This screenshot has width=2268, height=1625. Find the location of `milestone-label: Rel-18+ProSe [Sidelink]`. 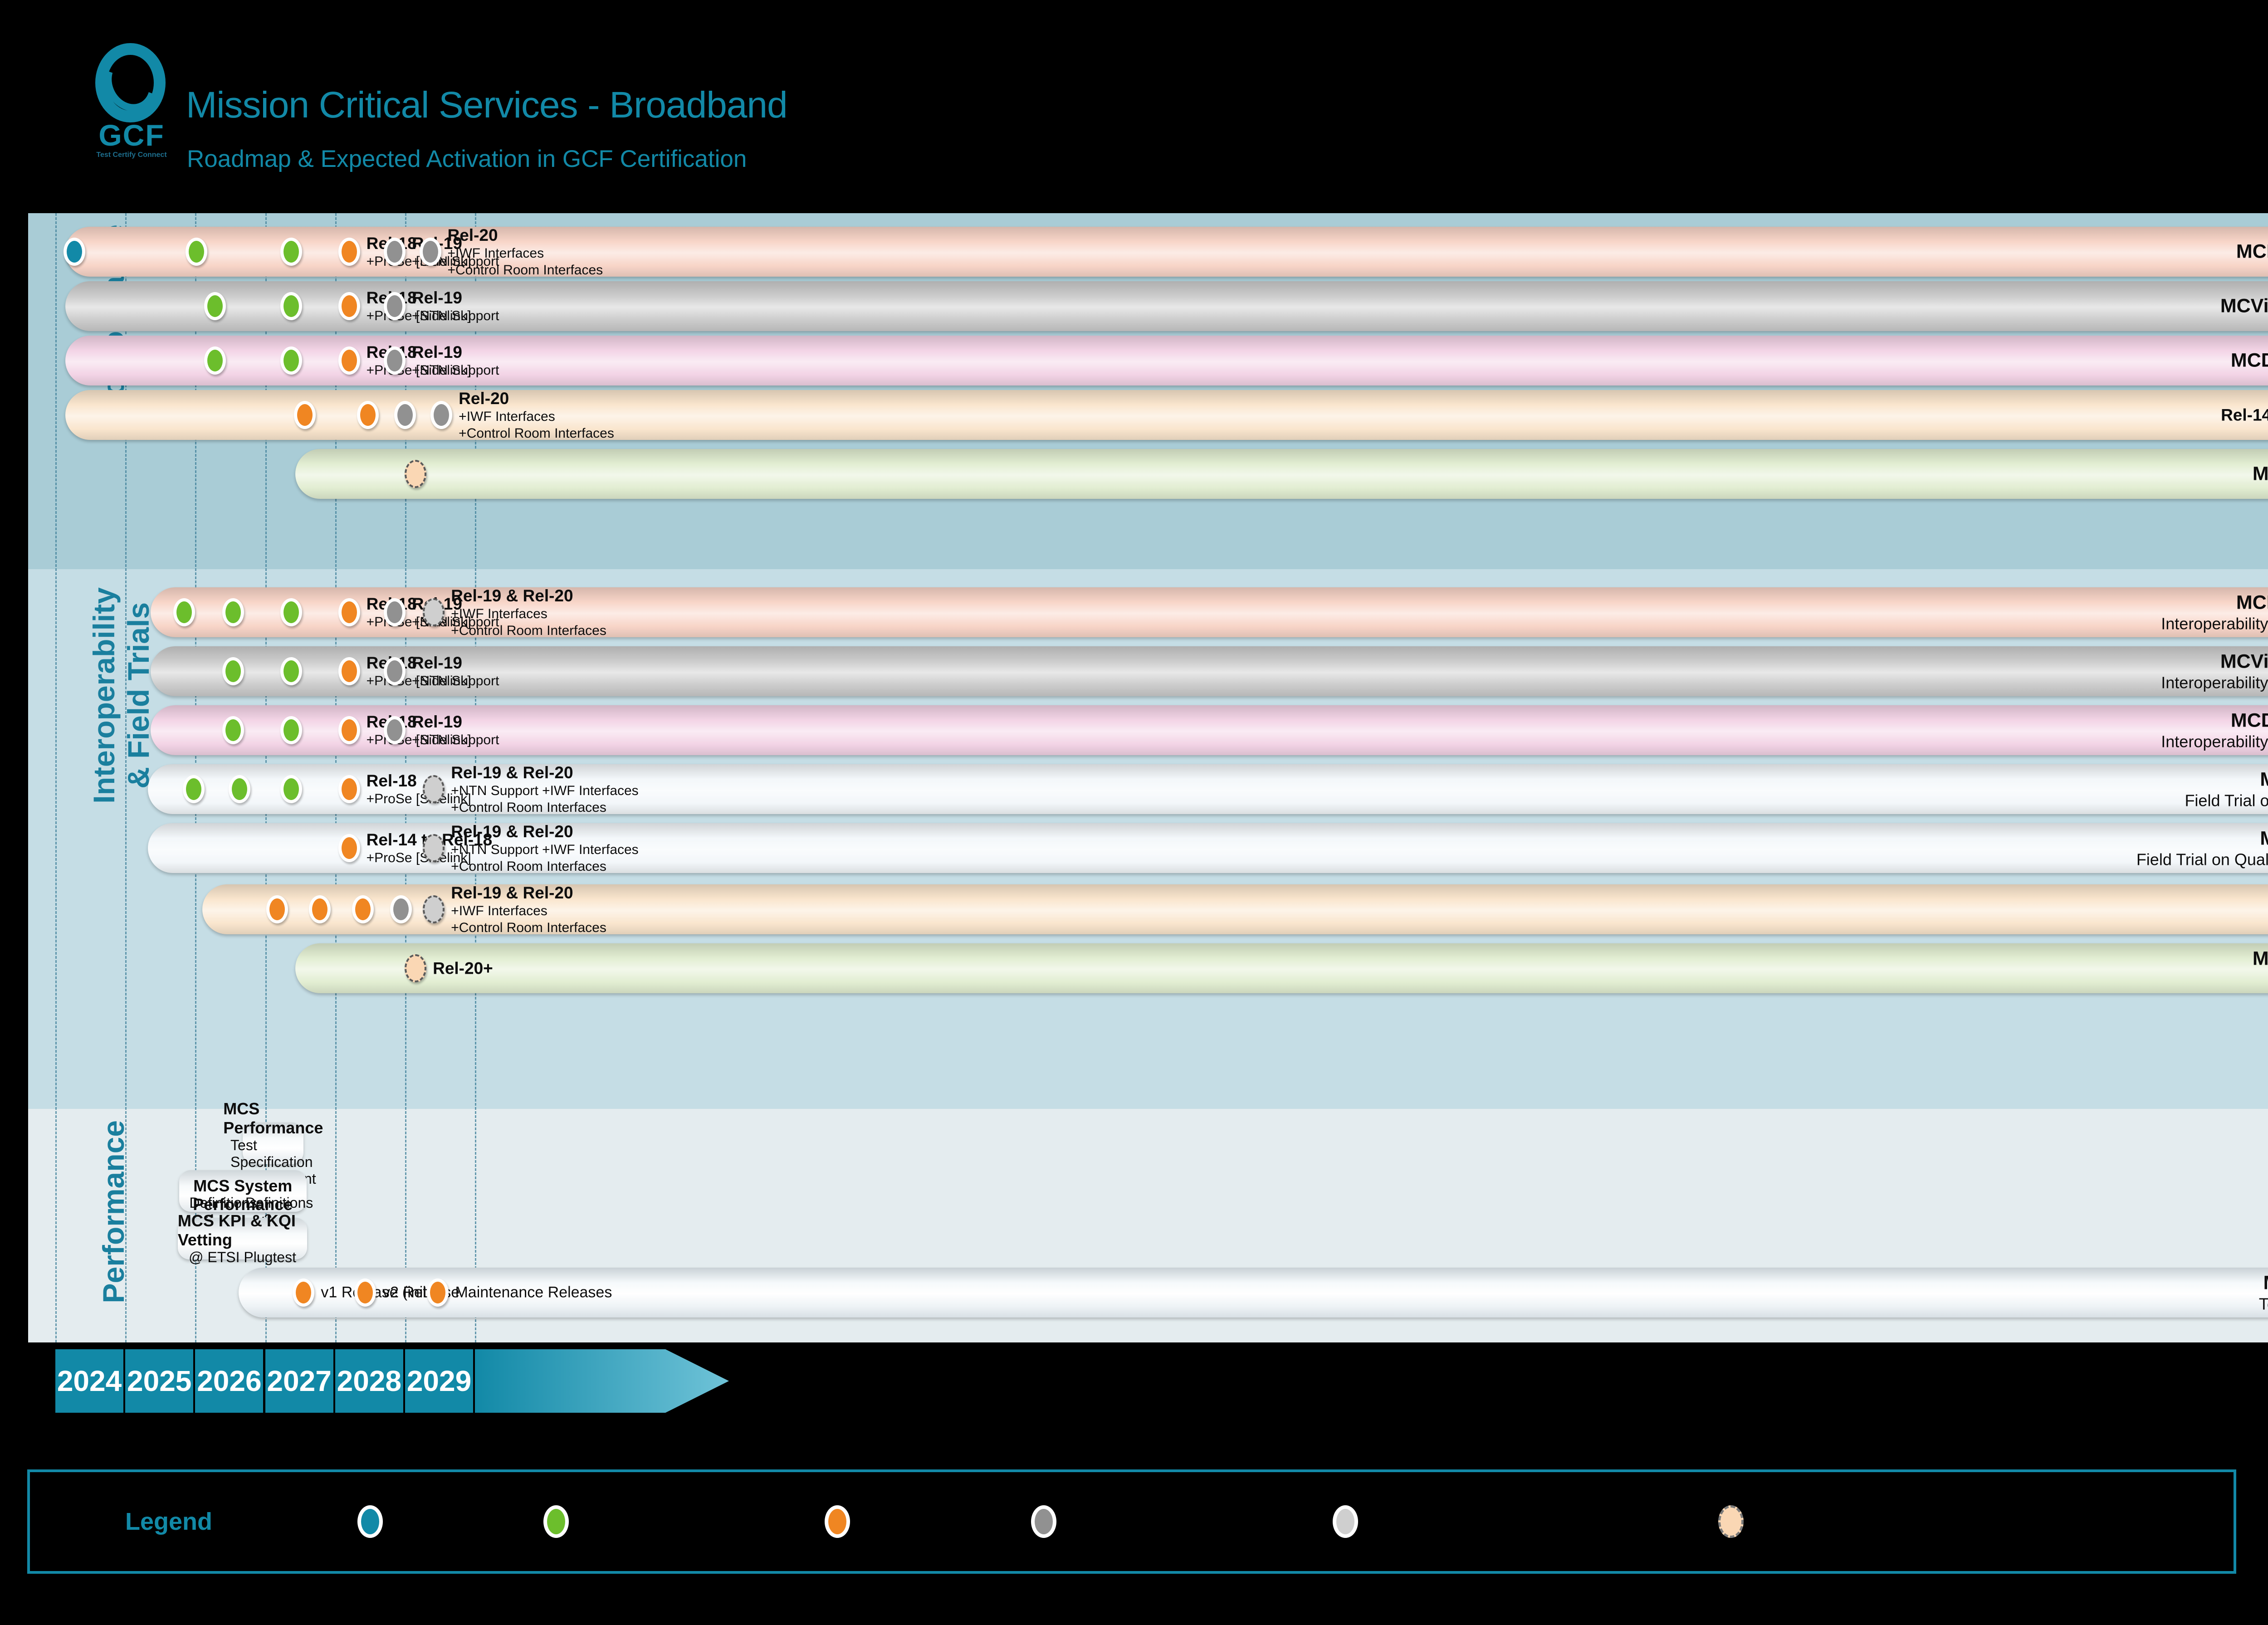

milestone-label: Rel-18+ProSe [Sidelink] is located at coordinates (419, 360).